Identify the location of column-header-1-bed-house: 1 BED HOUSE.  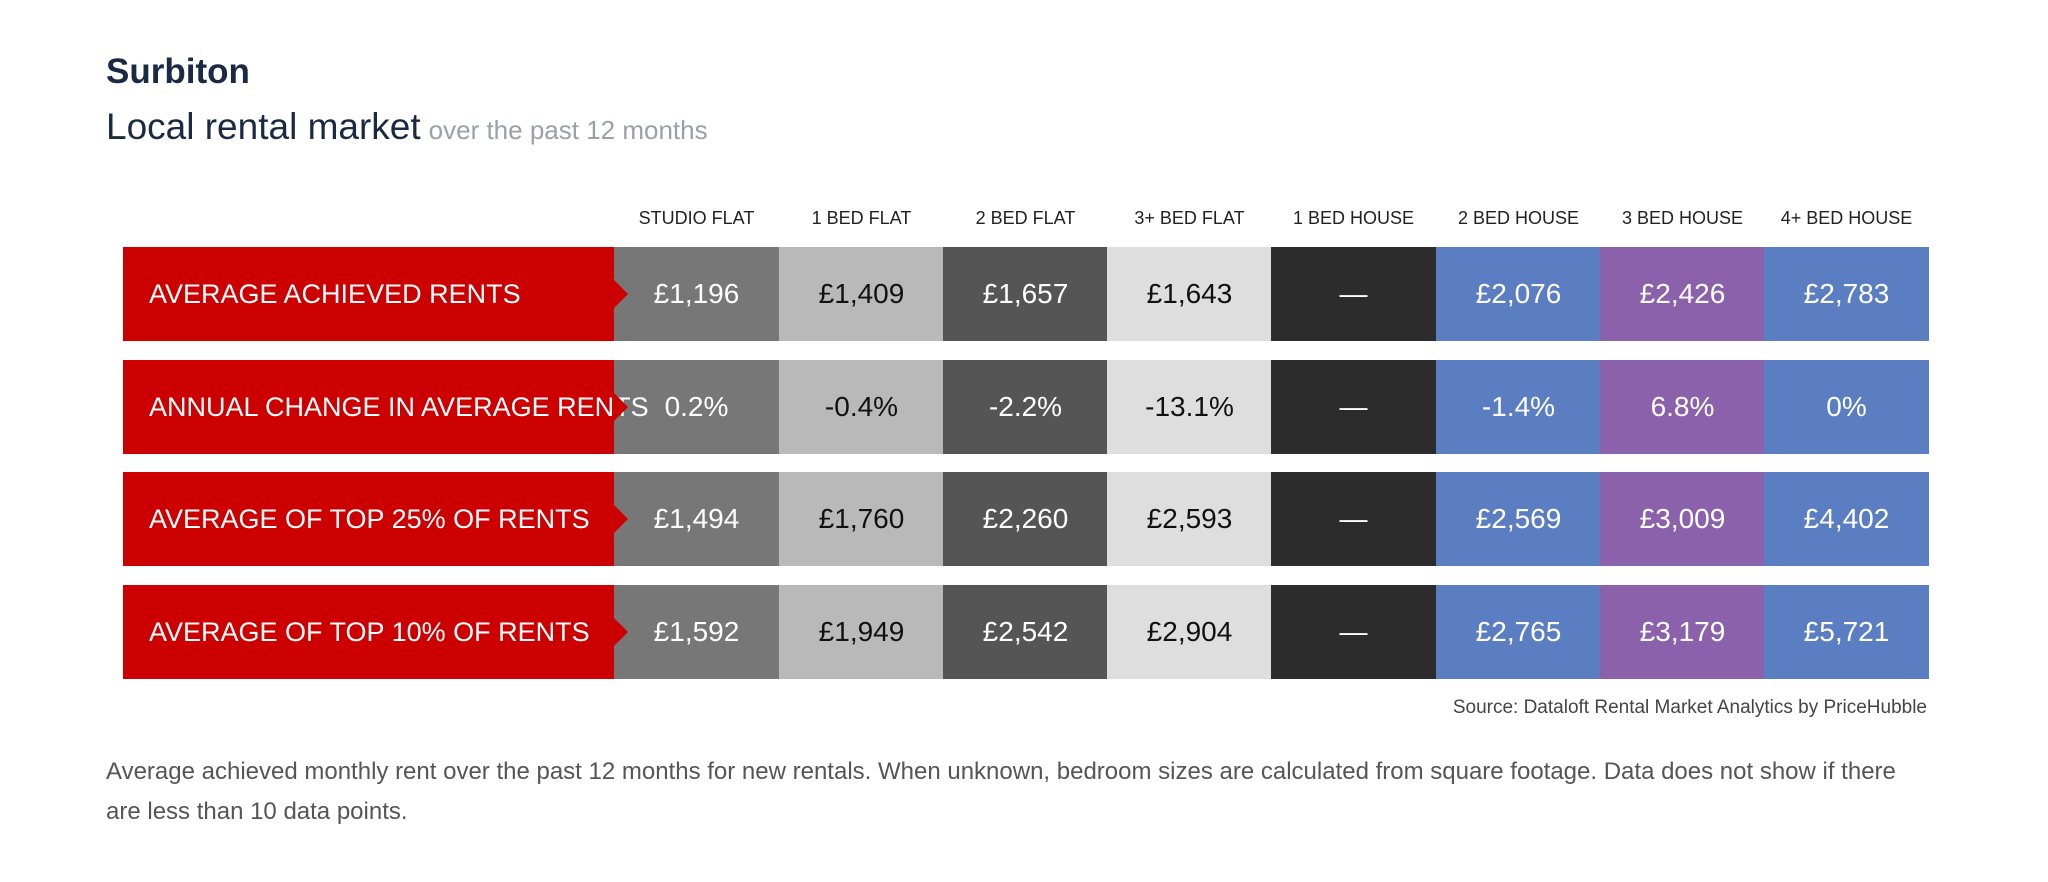
(1353, 218).